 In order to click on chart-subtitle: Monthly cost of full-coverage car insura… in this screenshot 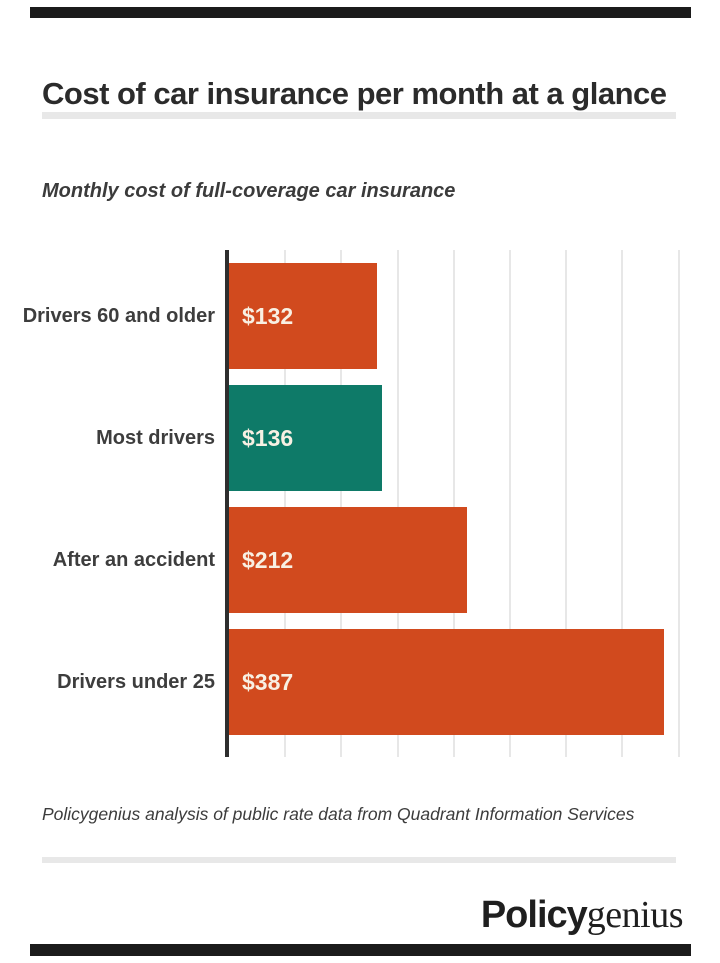, I will do `click(249, 191)`.